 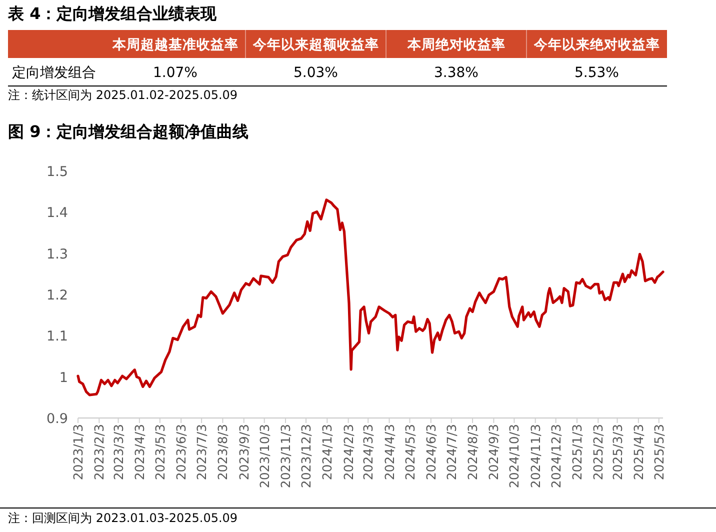 What do you see at coordinates (57, 213) in the screenshot?
I see `ytick: 1.4` at bounding box center [57, 213].